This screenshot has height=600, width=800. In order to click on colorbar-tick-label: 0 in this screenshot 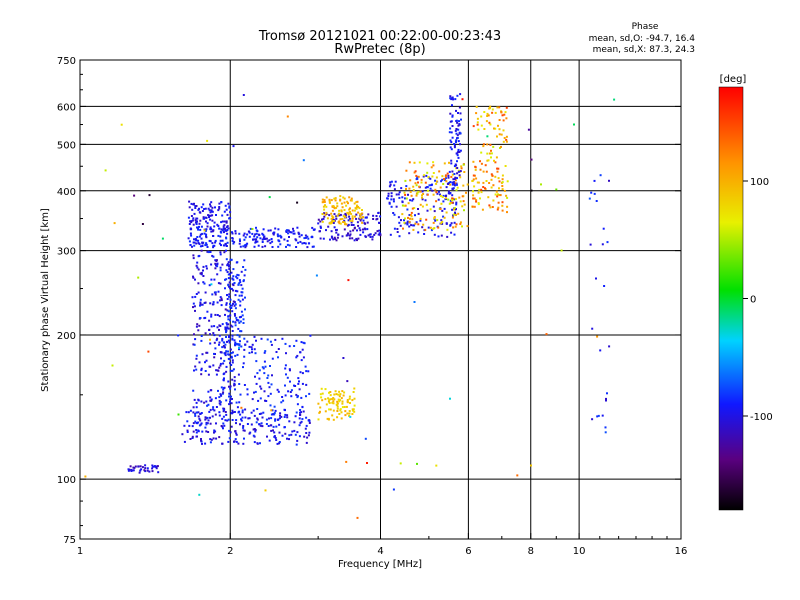, I will do `click(753, 300)`.